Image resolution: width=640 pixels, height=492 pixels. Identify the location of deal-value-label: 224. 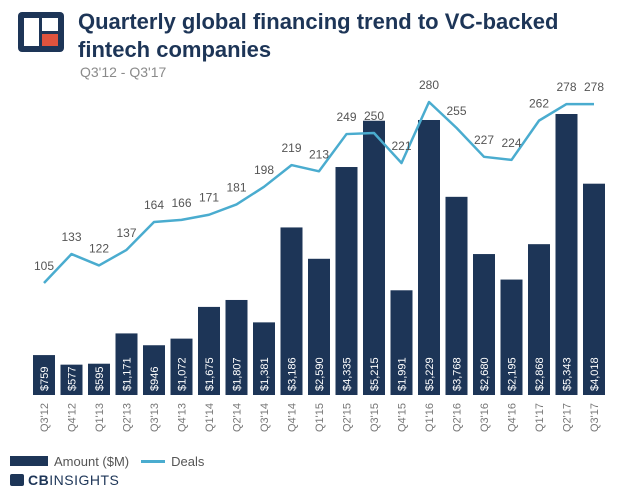
(511, 143).